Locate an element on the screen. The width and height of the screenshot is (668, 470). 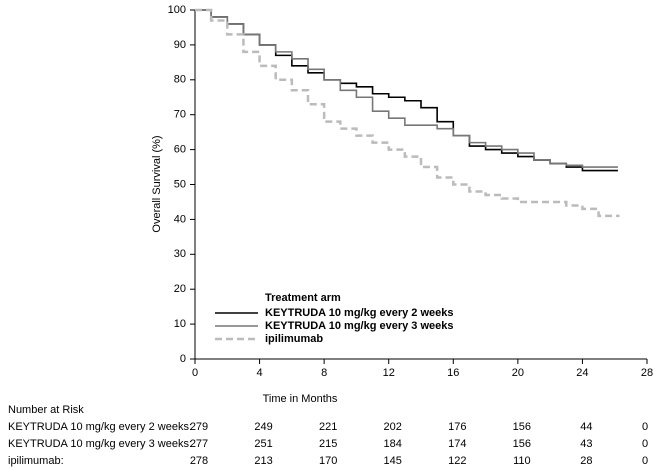
risk-value: 44 is located at coordinates (586, 427).